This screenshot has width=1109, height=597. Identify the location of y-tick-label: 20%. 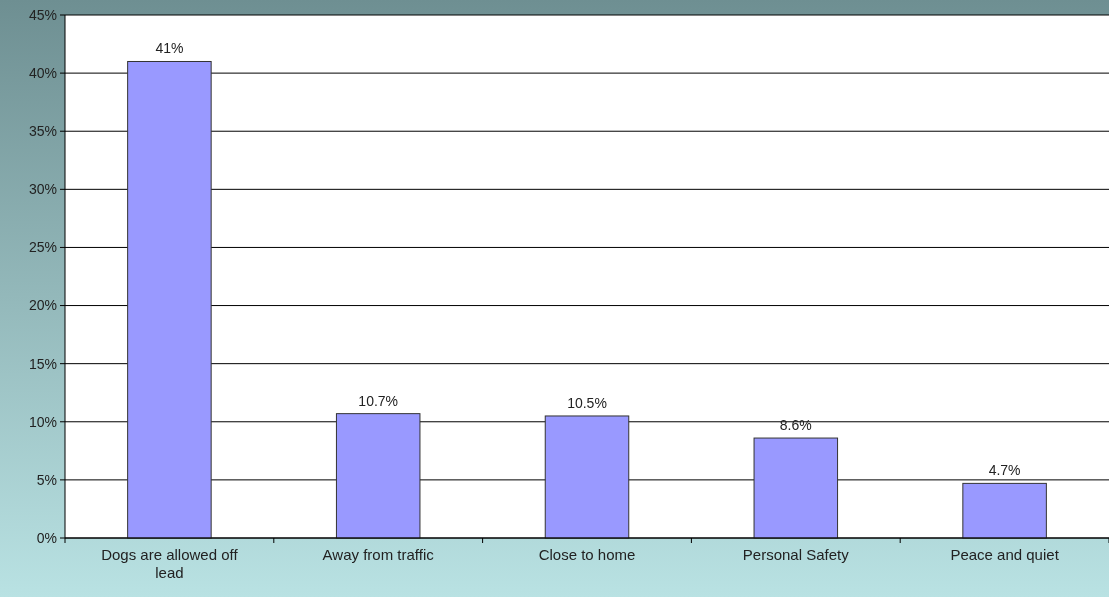
(42, 305).